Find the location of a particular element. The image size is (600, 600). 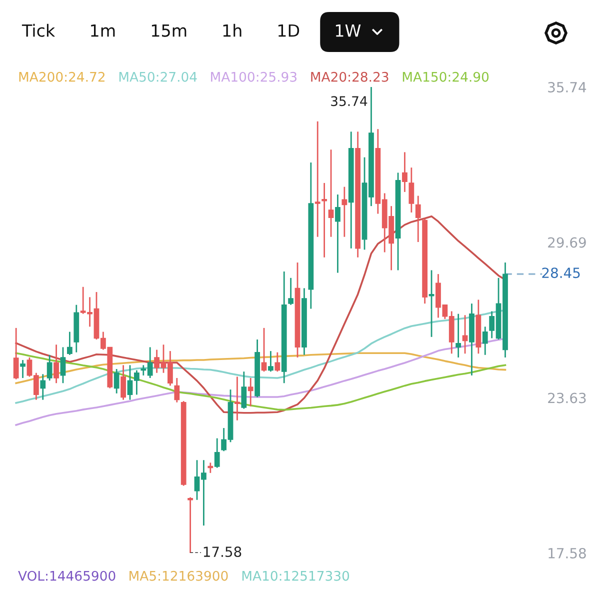

text: 1m is located at coordinates (103, 30).